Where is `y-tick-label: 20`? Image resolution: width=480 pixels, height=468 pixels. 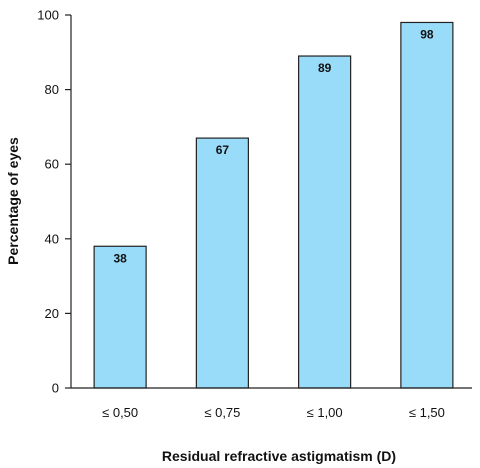 y-tick-label: 20 is located at coordinates (52, 313).